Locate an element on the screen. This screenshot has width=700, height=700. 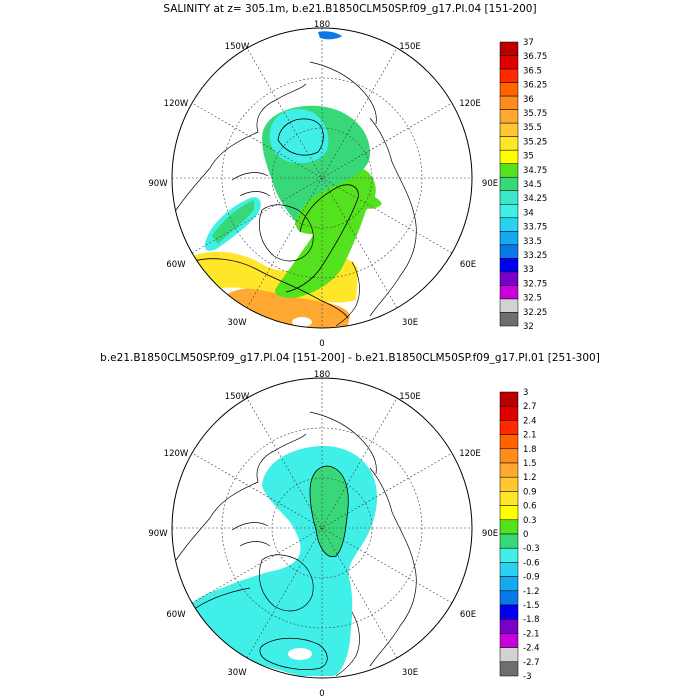
top-coast-scandinavia is located at coordinates (347, 294).